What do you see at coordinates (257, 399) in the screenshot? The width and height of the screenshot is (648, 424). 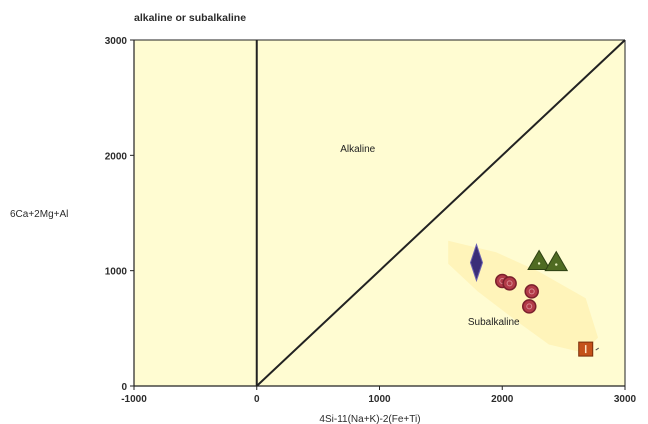 I see `x-tick-label: 0` at bounding box center [257, 399].